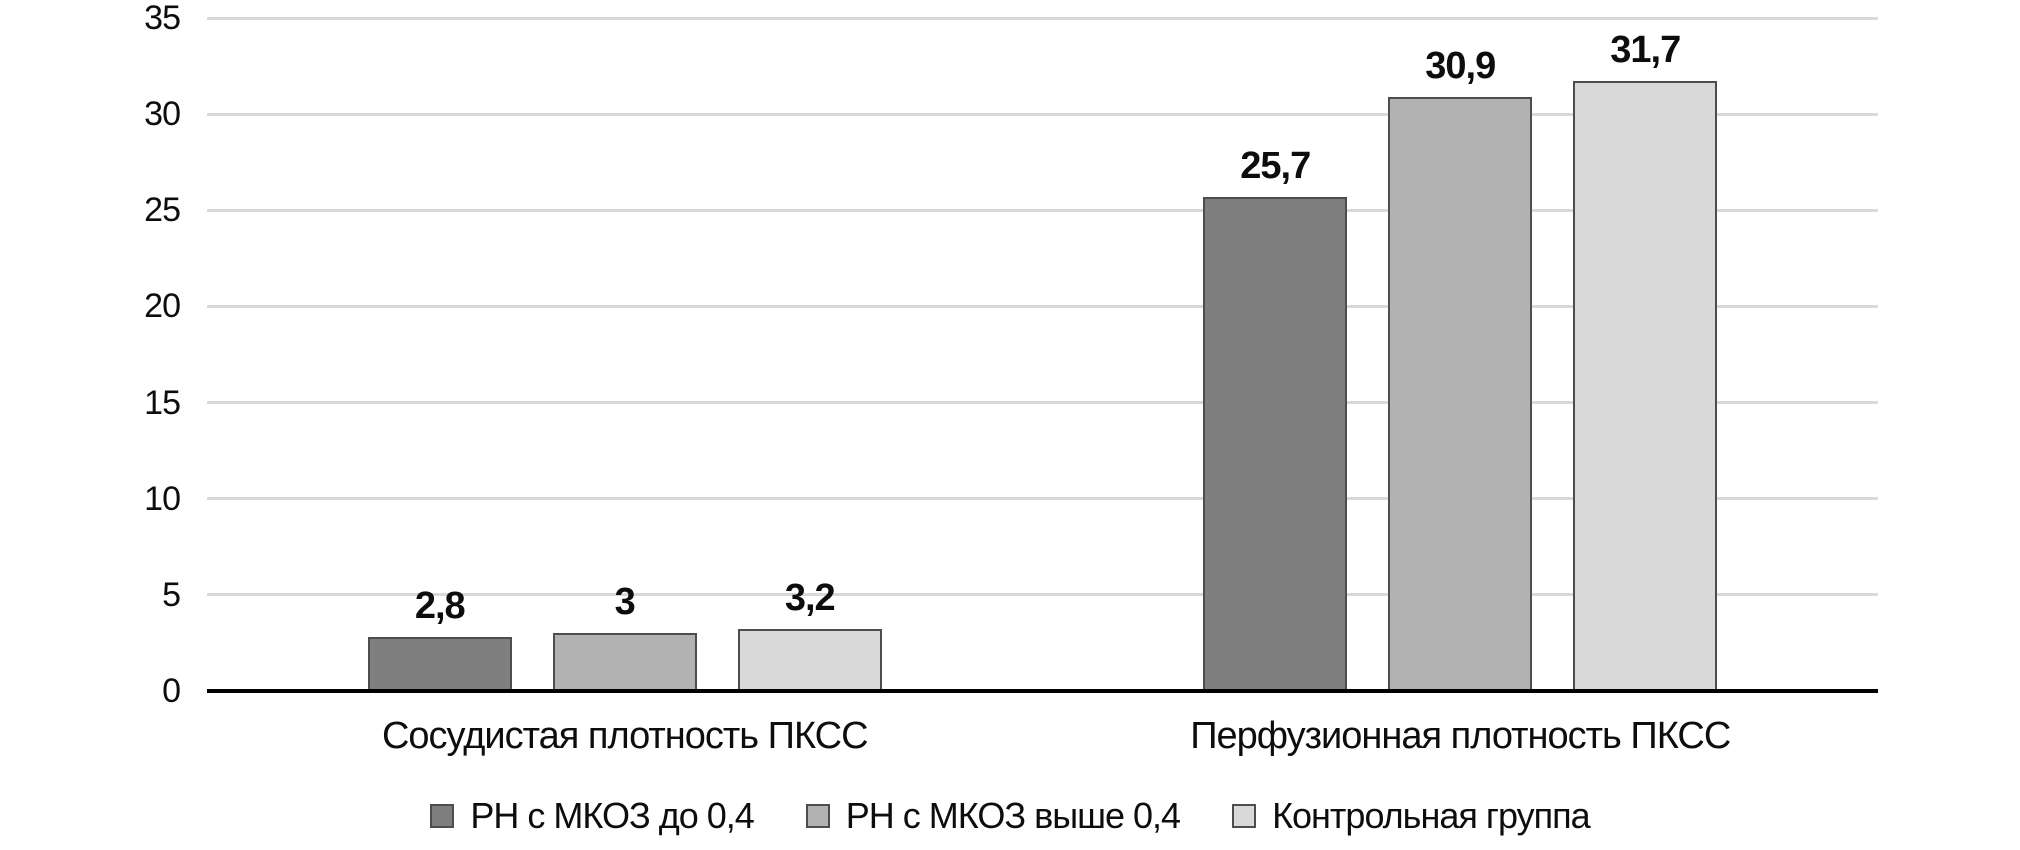  I want to click on y-tick-label-35: 35, so click(162, 18).